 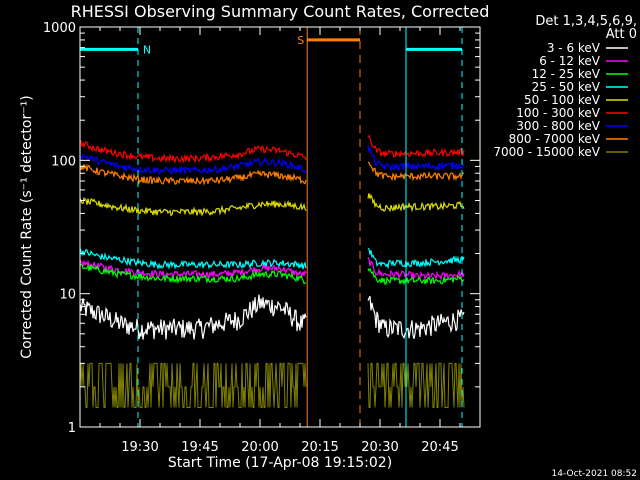 I want to click on legend-label-6-12-kev: 6 - 12 keV, so click(x=570, y=61).